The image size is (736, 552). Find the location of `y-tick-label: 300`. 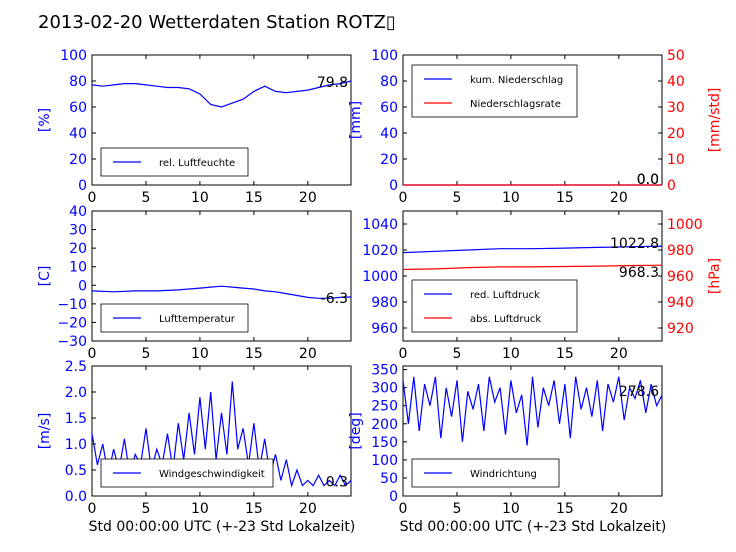

y-tick-label: 300 is located at coordinates (384, 389).